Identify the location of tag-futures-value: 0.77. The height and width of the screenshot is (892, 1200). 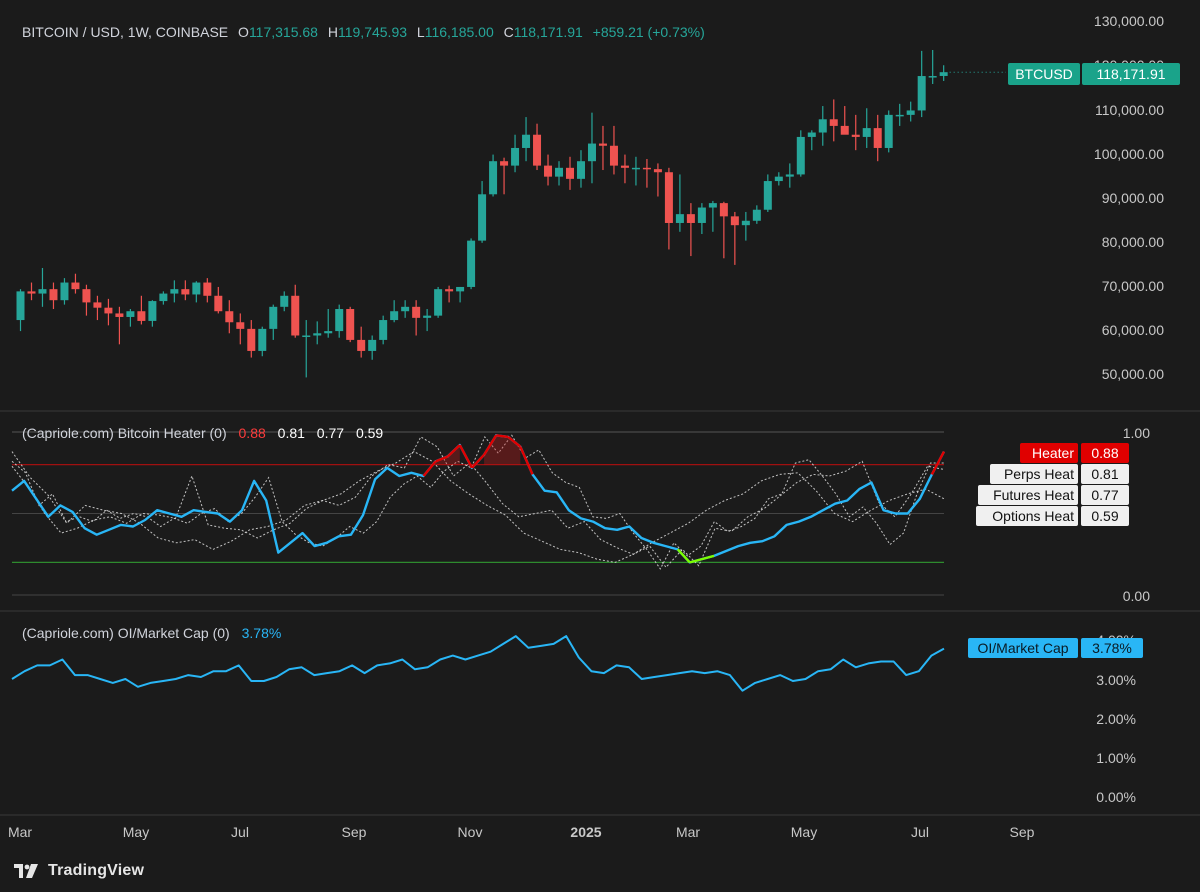
(1104, 495).